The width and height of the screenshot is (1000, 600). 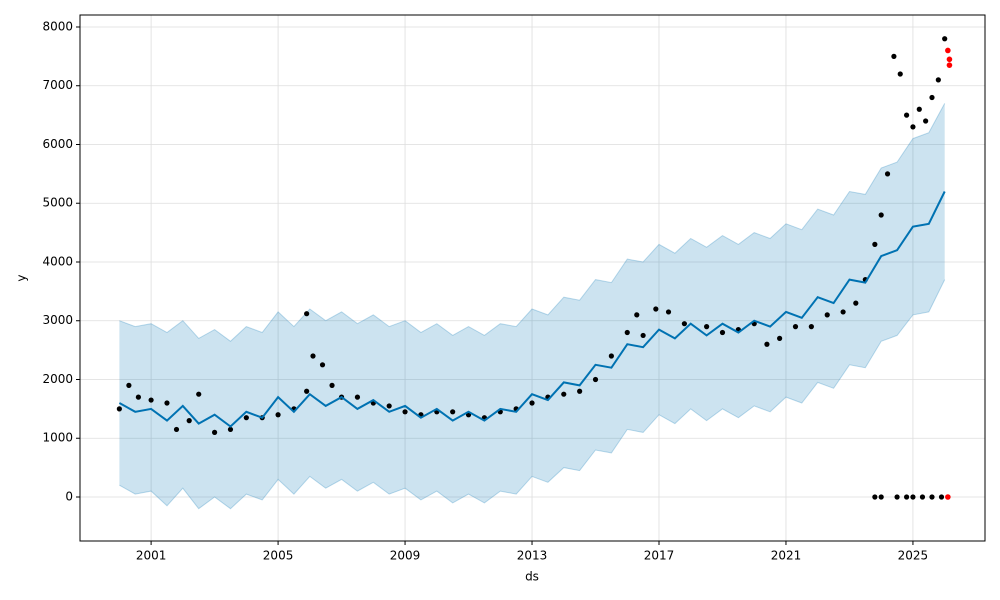 What do you see at coordinates (532, 577) in the screenshot?
I see `x-axis-label: ds` at bounding box center [532, 577].